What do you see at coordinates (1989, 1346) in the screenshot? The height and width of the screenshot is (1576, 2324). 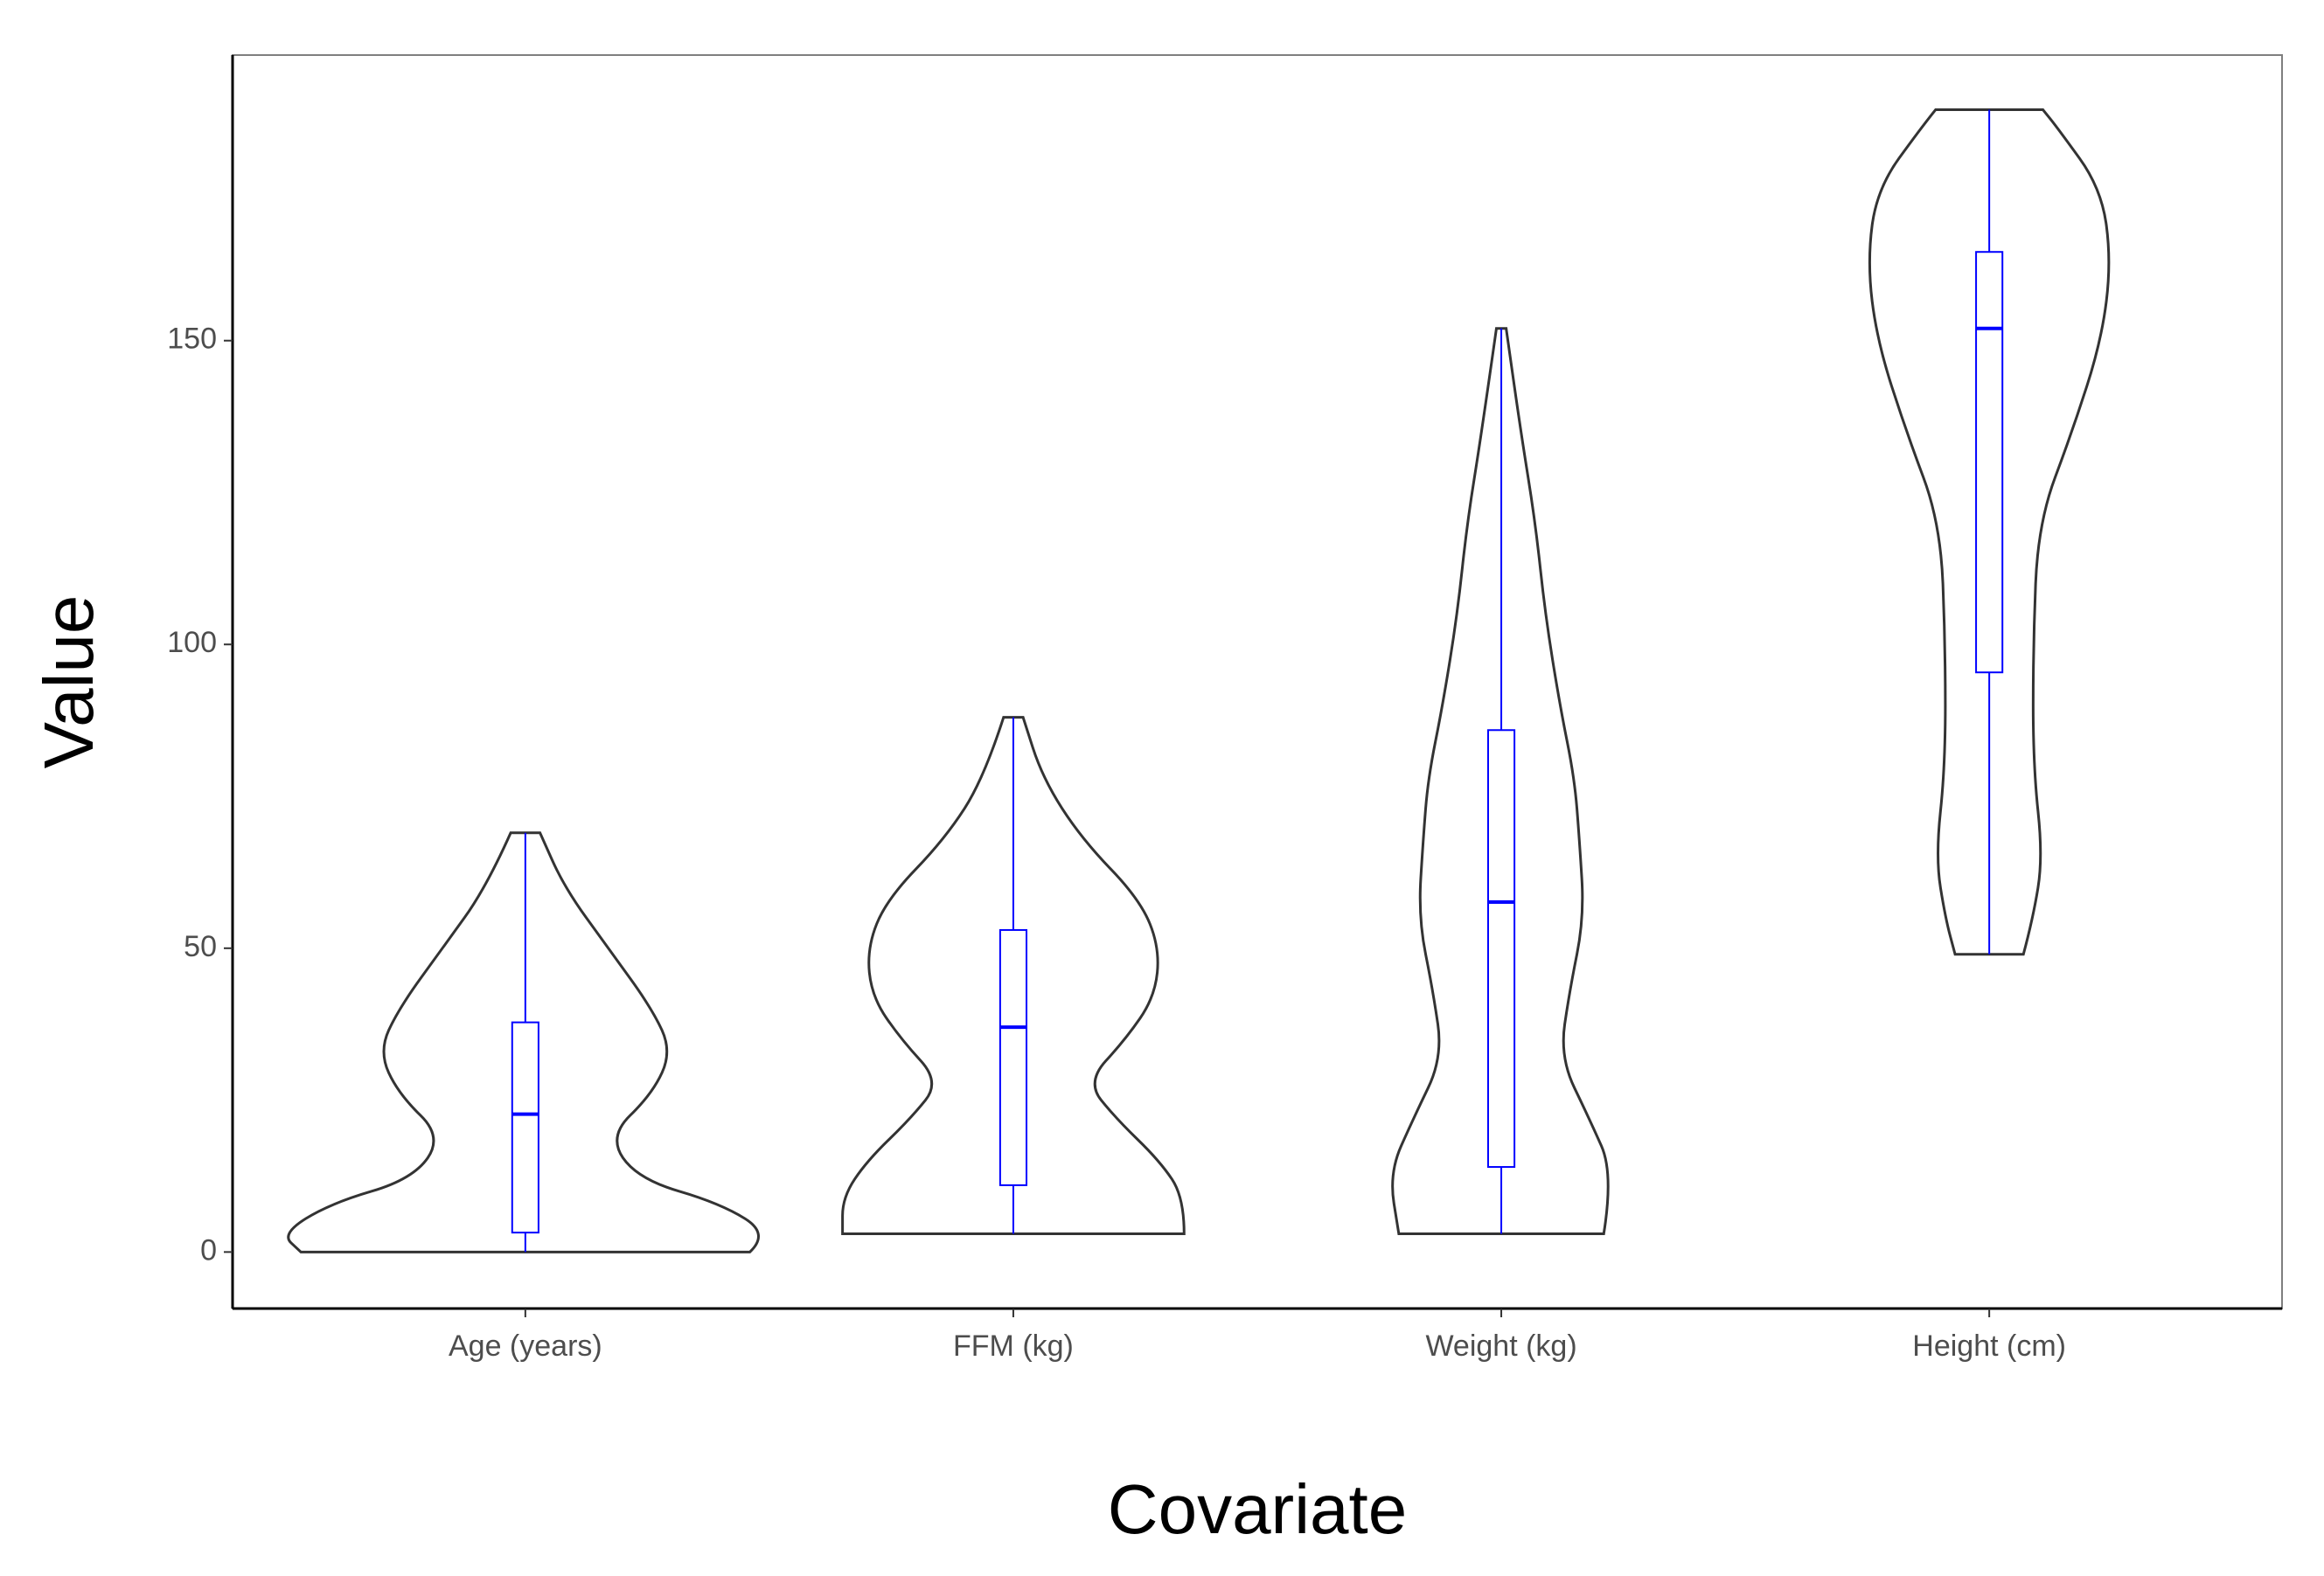 I see `x-tick-label: Height (cm)` at bounding box center [1989, 1346].